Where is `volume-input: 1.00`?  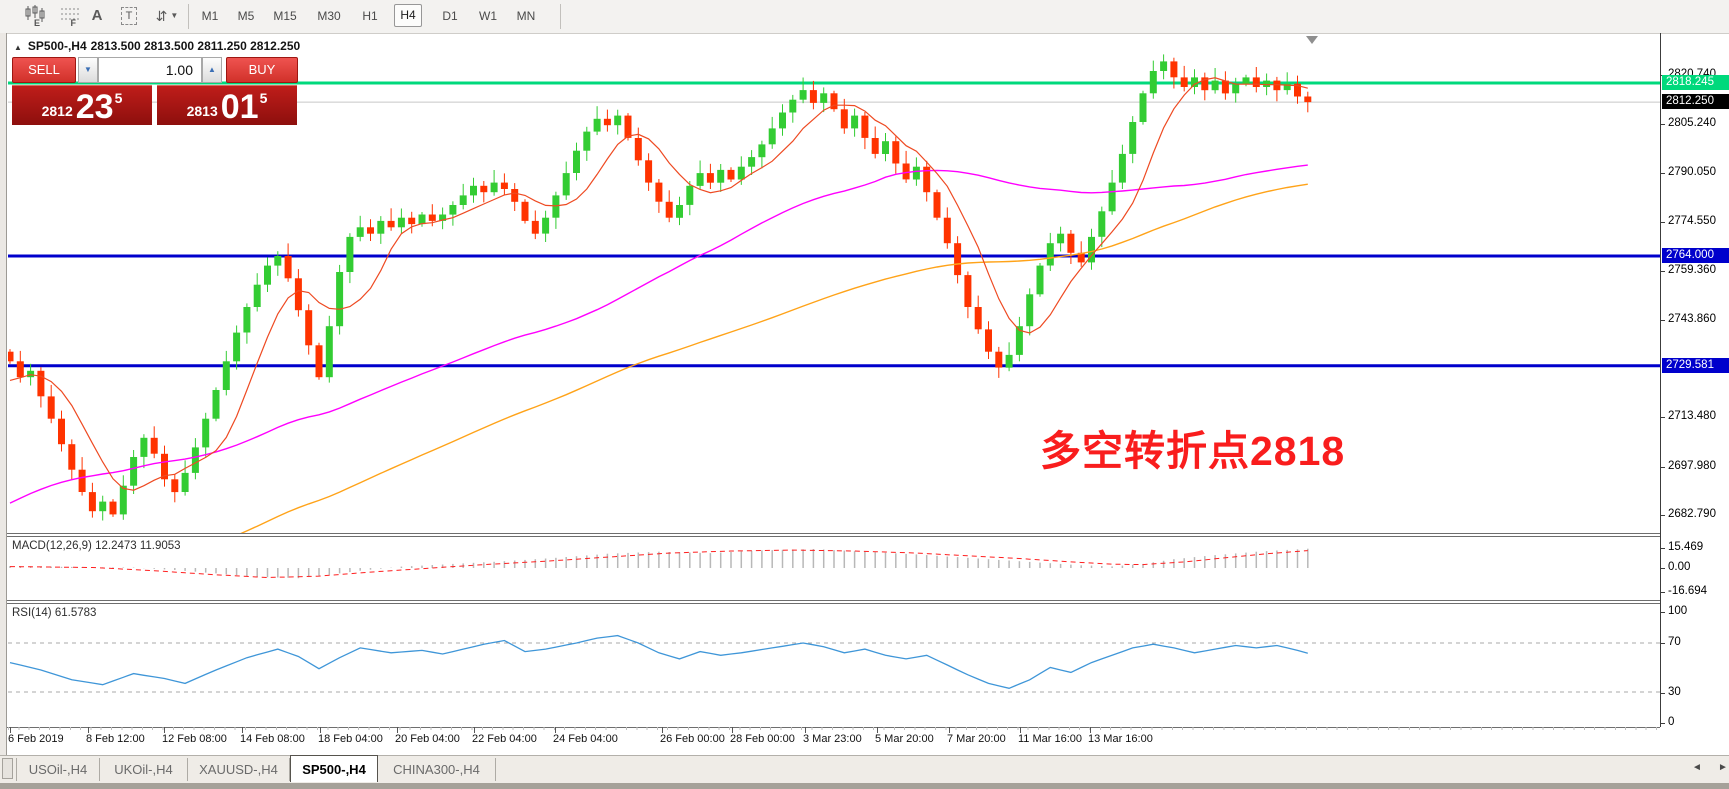
volume-input: 1.00 is located at coordinates (150, 70).